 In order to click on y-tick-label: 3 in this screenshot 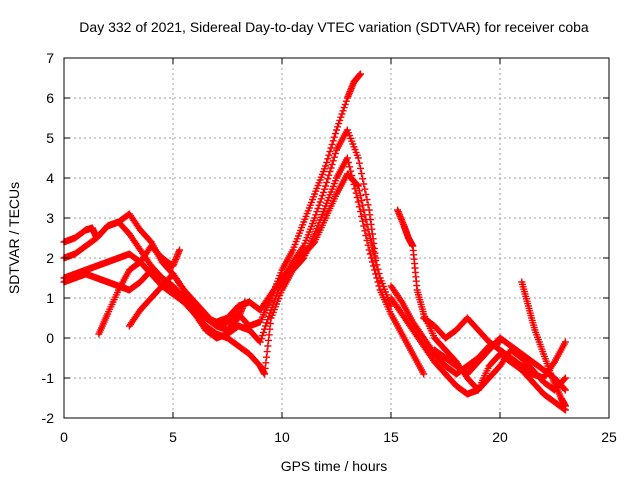, I will do `click(50, 218)`.